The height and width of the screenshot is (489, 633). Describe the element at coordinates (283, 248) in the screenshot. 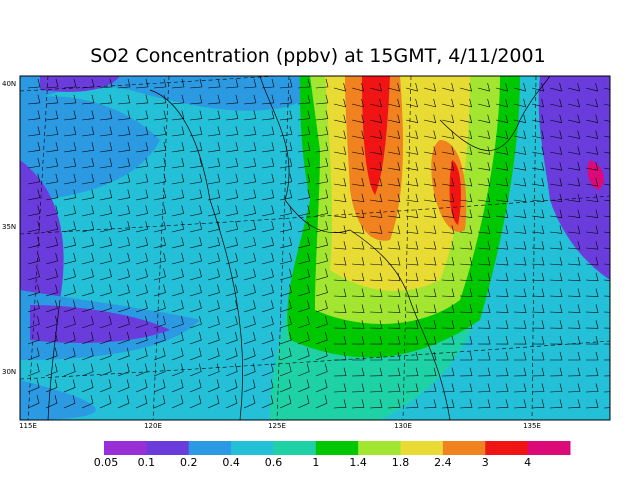

I see `grid-line` at that location.